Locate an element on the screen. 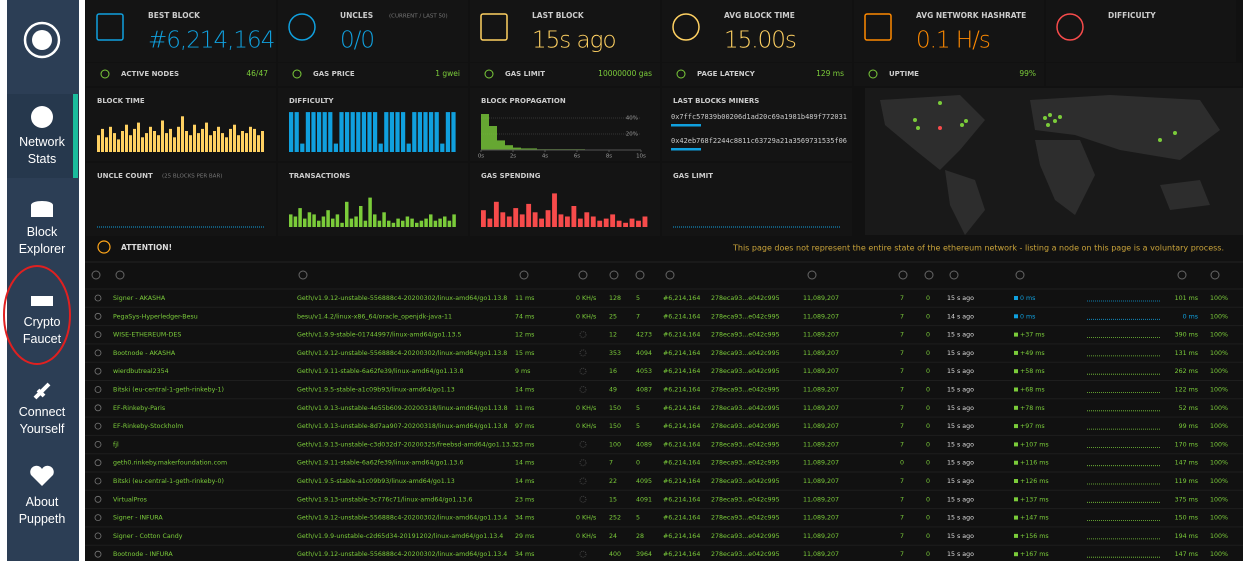 The image size is (1243, 561). cell-propagation: +107 ms is located at coordinates (1034, 444).